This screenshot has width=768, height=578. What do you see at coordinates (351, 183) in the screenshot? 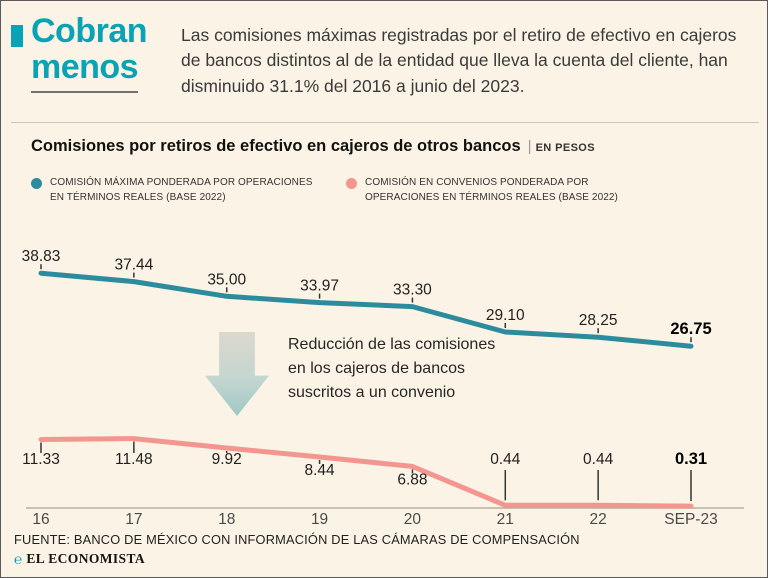
I see `legend-dot-pink` at bounding box center [351, 183].